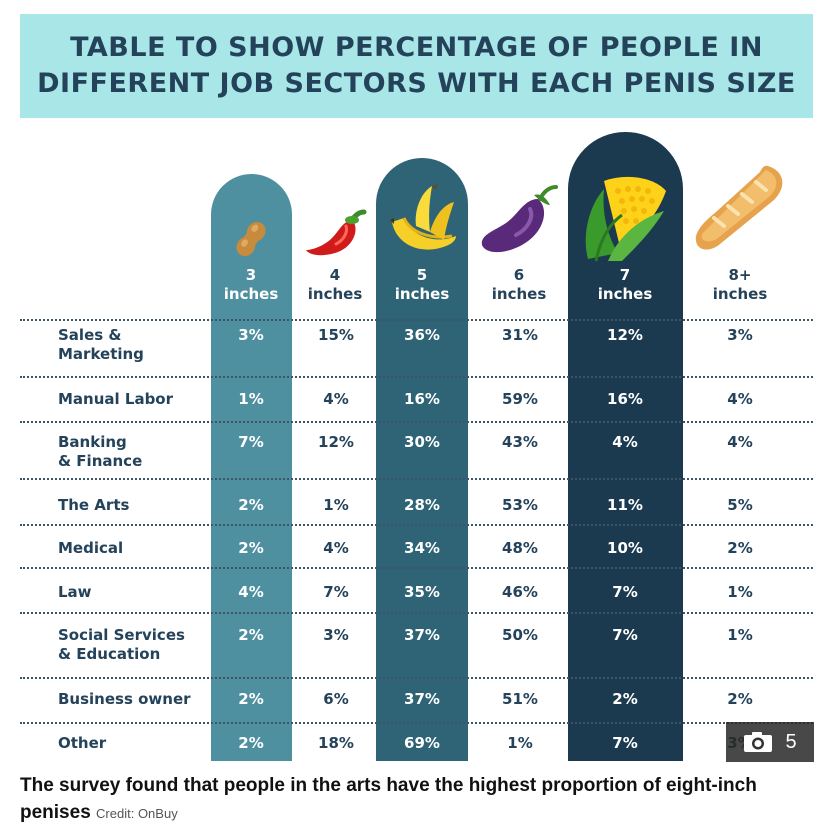  Describe the element at coordinates (92, 442) in the screenshot. I see `row-label-line: Banking` at that location.